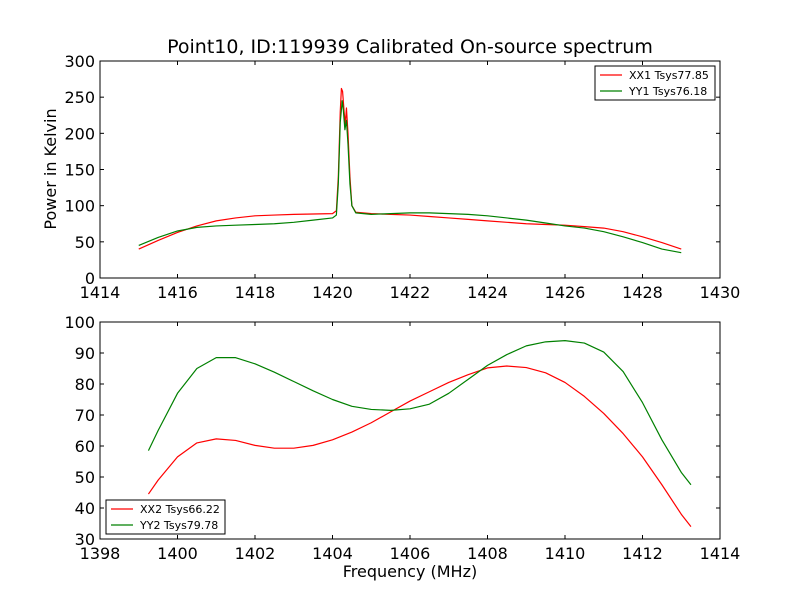 This screenshot has width=800, height=600. Describe the element at coordinates (85, 415) in the screenshot. I see `bottom-chart-ytick-label: 70` at that location.